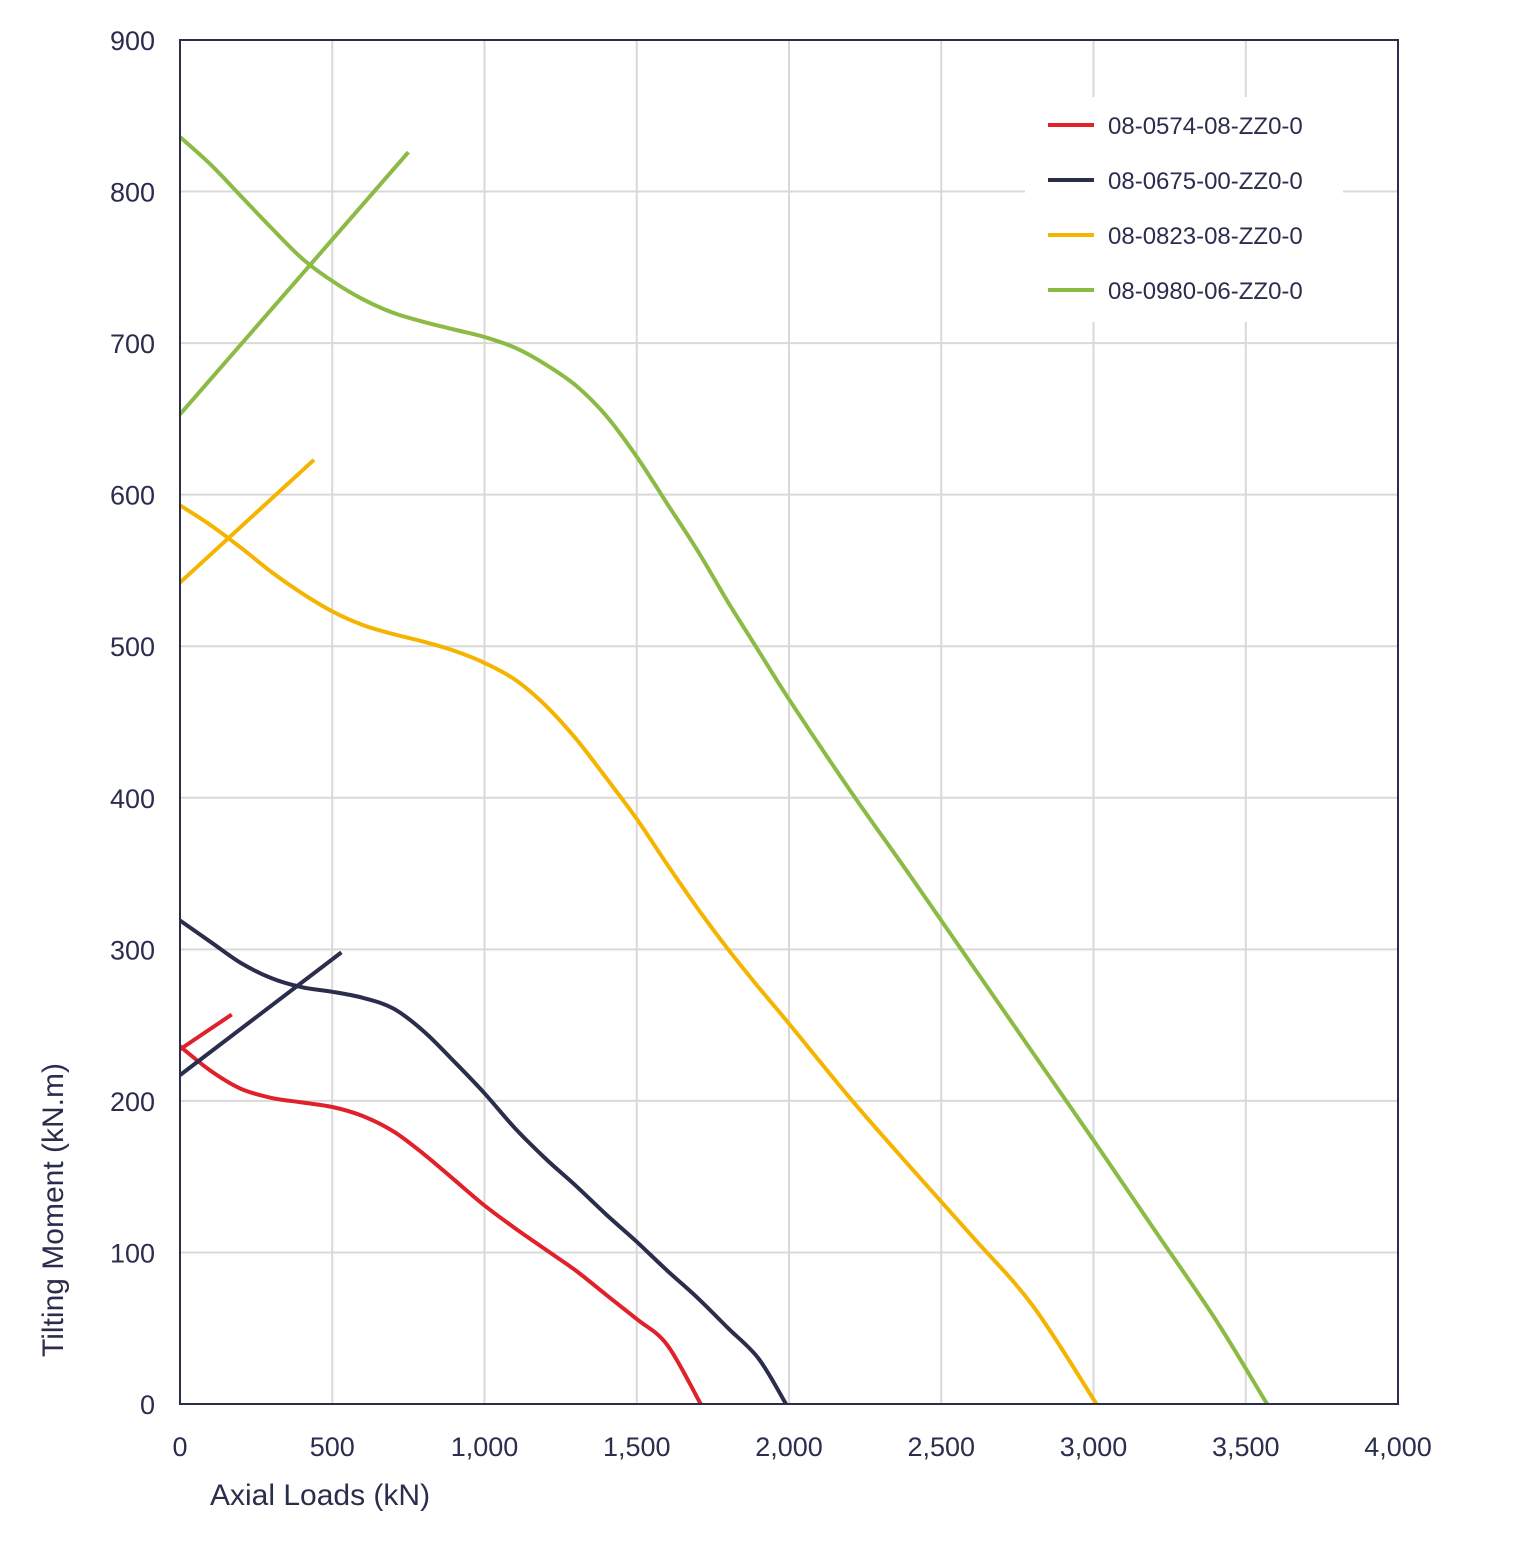 The image size is (1518, 1559). Describe the element at coordinates (132, 799) in the screenshot. I see `y-tick-label: 400` at that location.